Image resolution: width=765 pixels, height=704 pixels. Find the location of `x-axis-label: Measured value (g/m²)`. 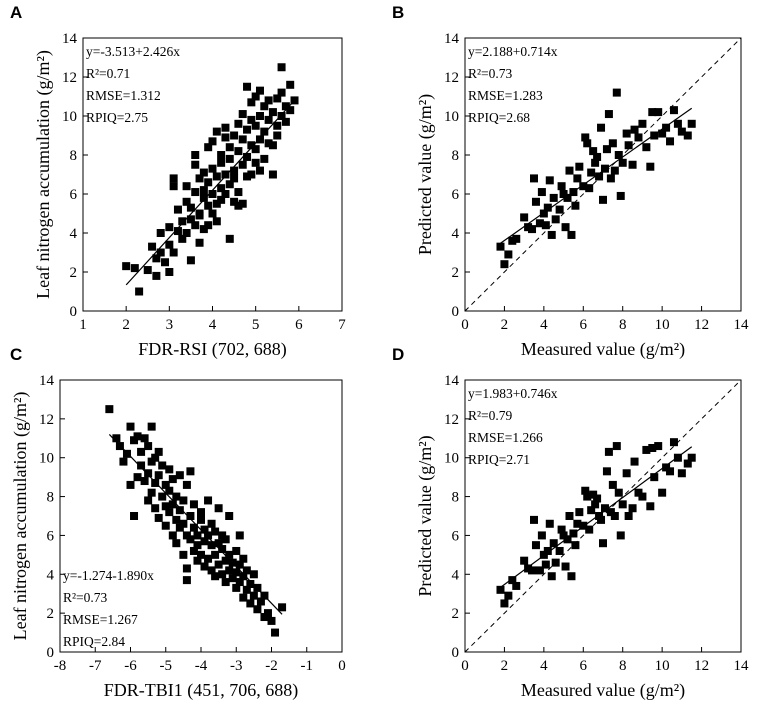

x-axis-label: Measured value (g/m²) is located at coordinates (603, 690).